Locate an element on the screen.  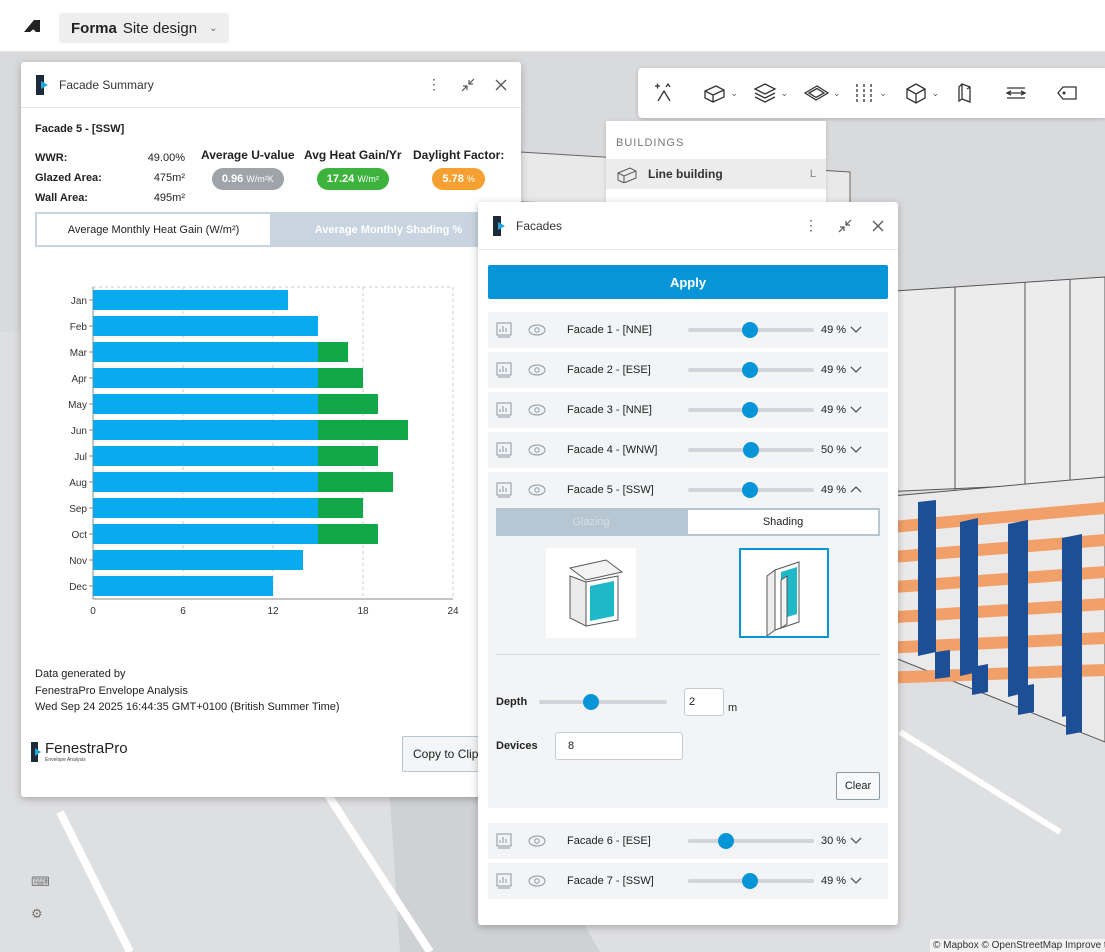
surface-tool: ⌄ is located at coordinates (828, 93).